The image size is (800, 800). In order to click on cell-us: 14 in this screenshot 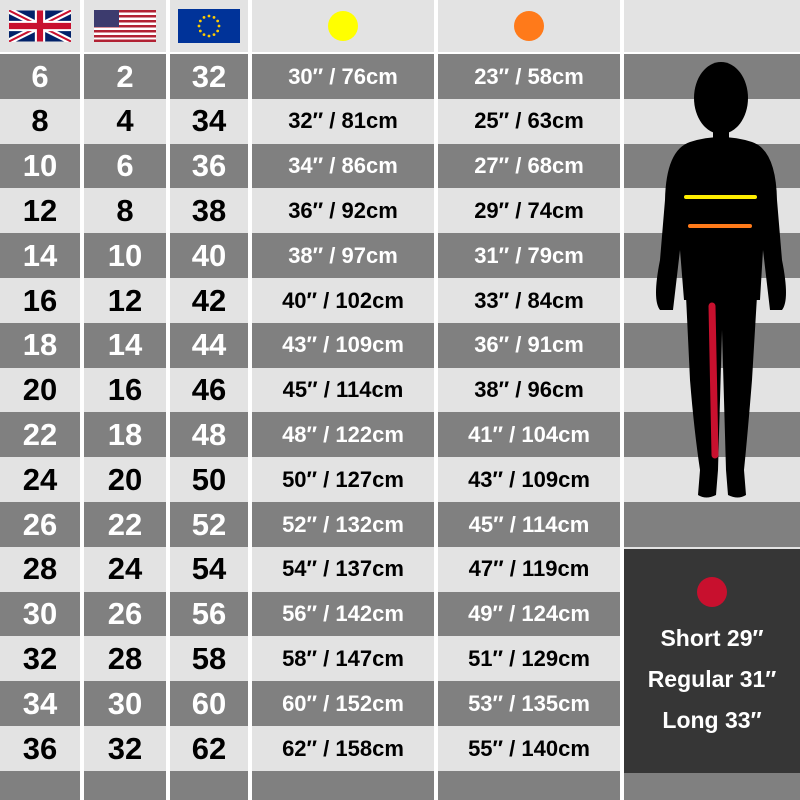, I will do `click(125, 345)`.